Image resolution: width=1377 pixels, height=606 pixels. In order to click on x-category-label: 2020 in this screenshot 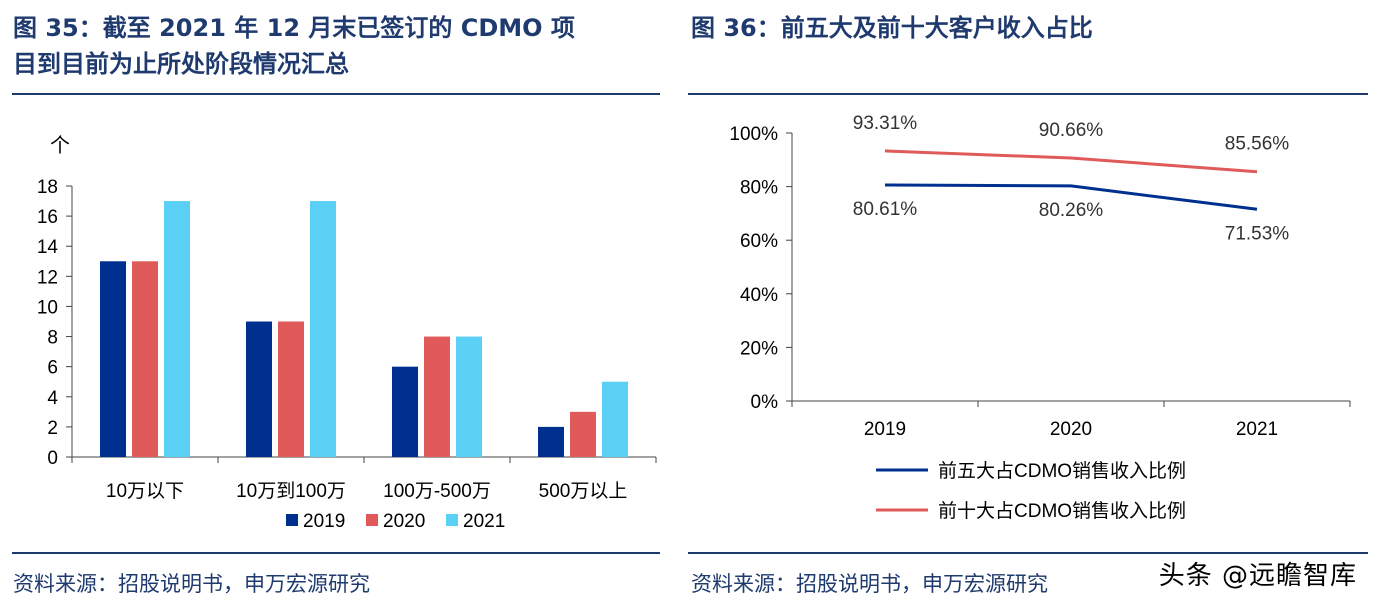, I will do `click(1071, 429)`.